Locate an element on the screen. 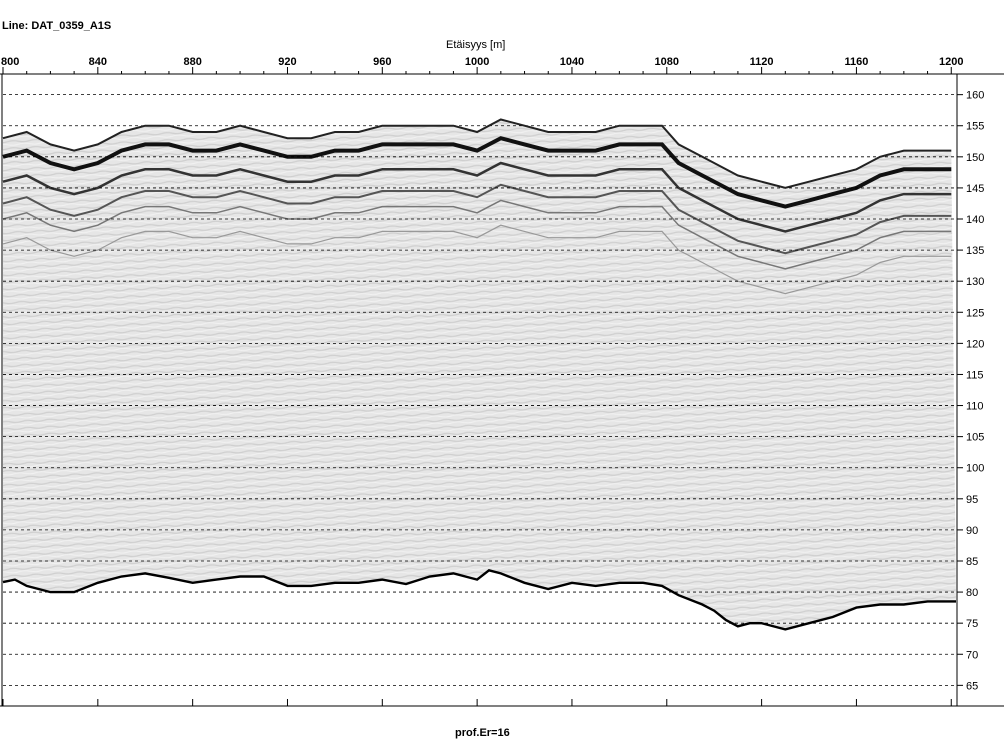 This screenshot has width=1004, height=756. x-tick-label: 880 is located at coordinates (192, 62).